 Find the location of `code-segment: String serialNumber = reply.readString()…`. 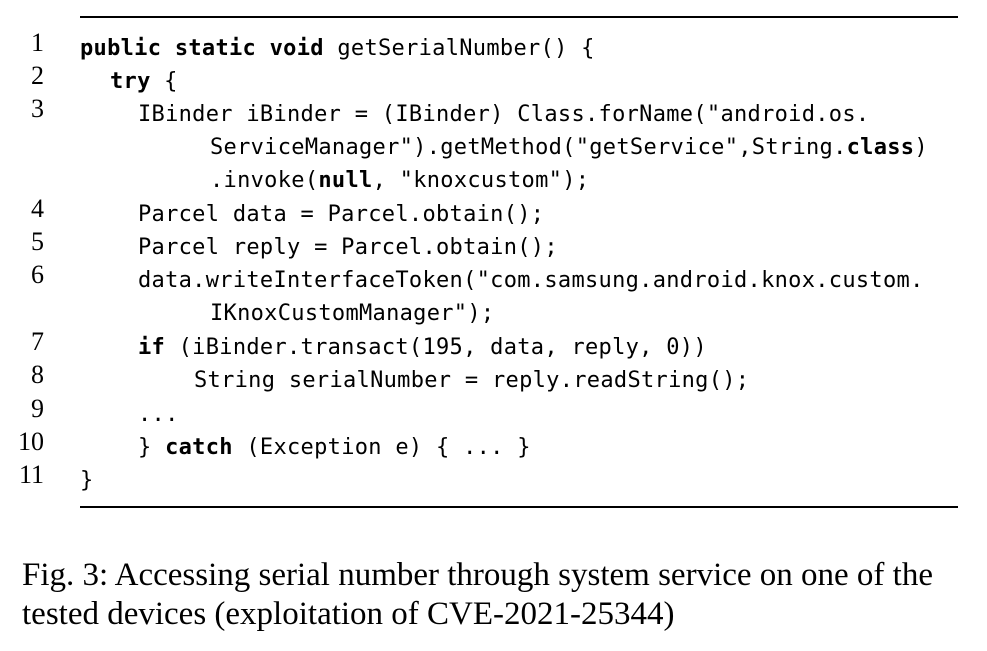

code-segment: String serialNumber = reply.readString()… is located at coordinates (472, 380).